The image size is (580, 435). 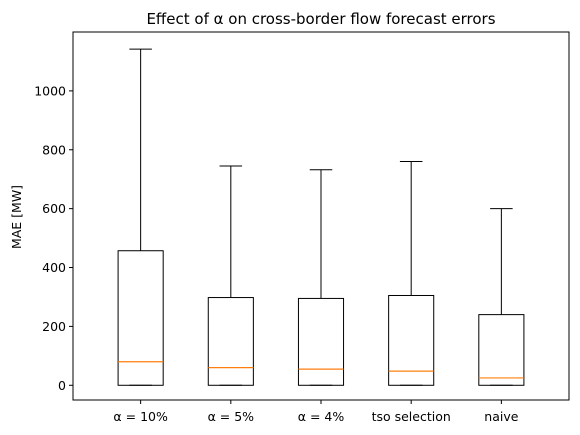 I want to click on y-tick-label: 800, so click(x=54, y=149).